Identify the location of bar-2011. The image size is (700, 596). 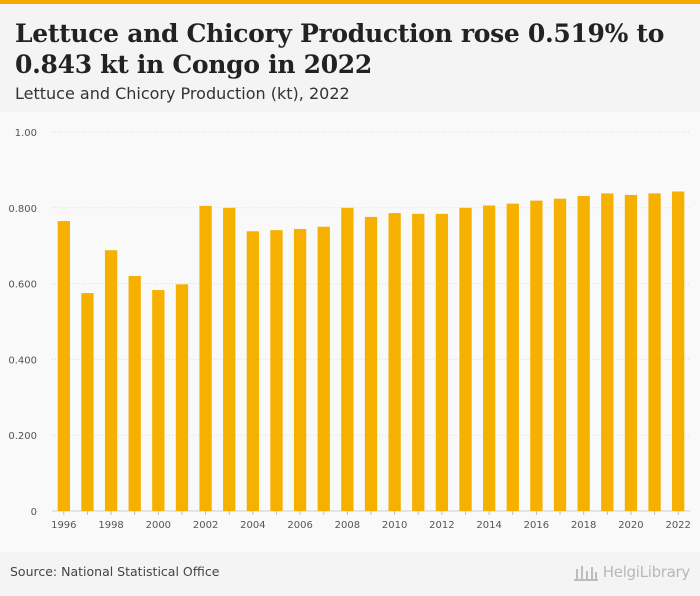
(418, 362).